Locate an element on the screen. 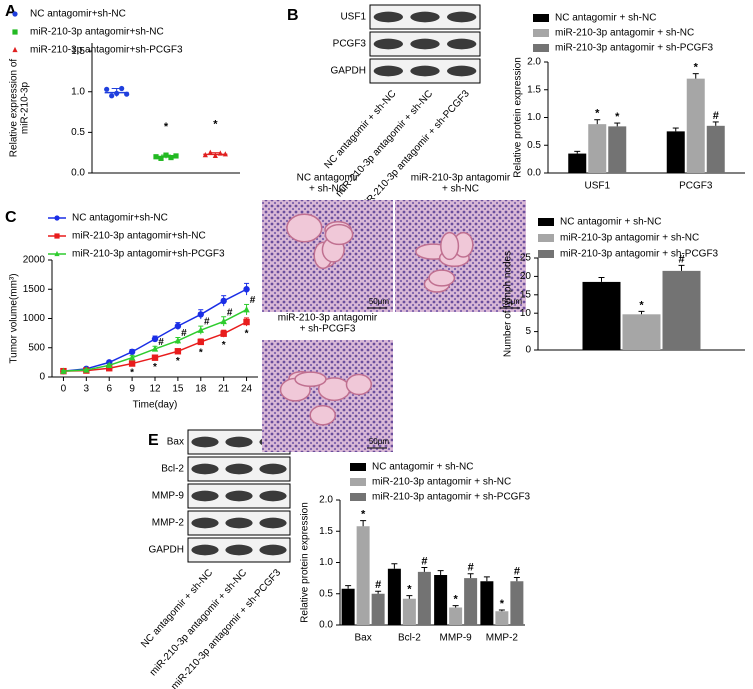  x-tick-label: 0 is located at coordinates (64, 389).